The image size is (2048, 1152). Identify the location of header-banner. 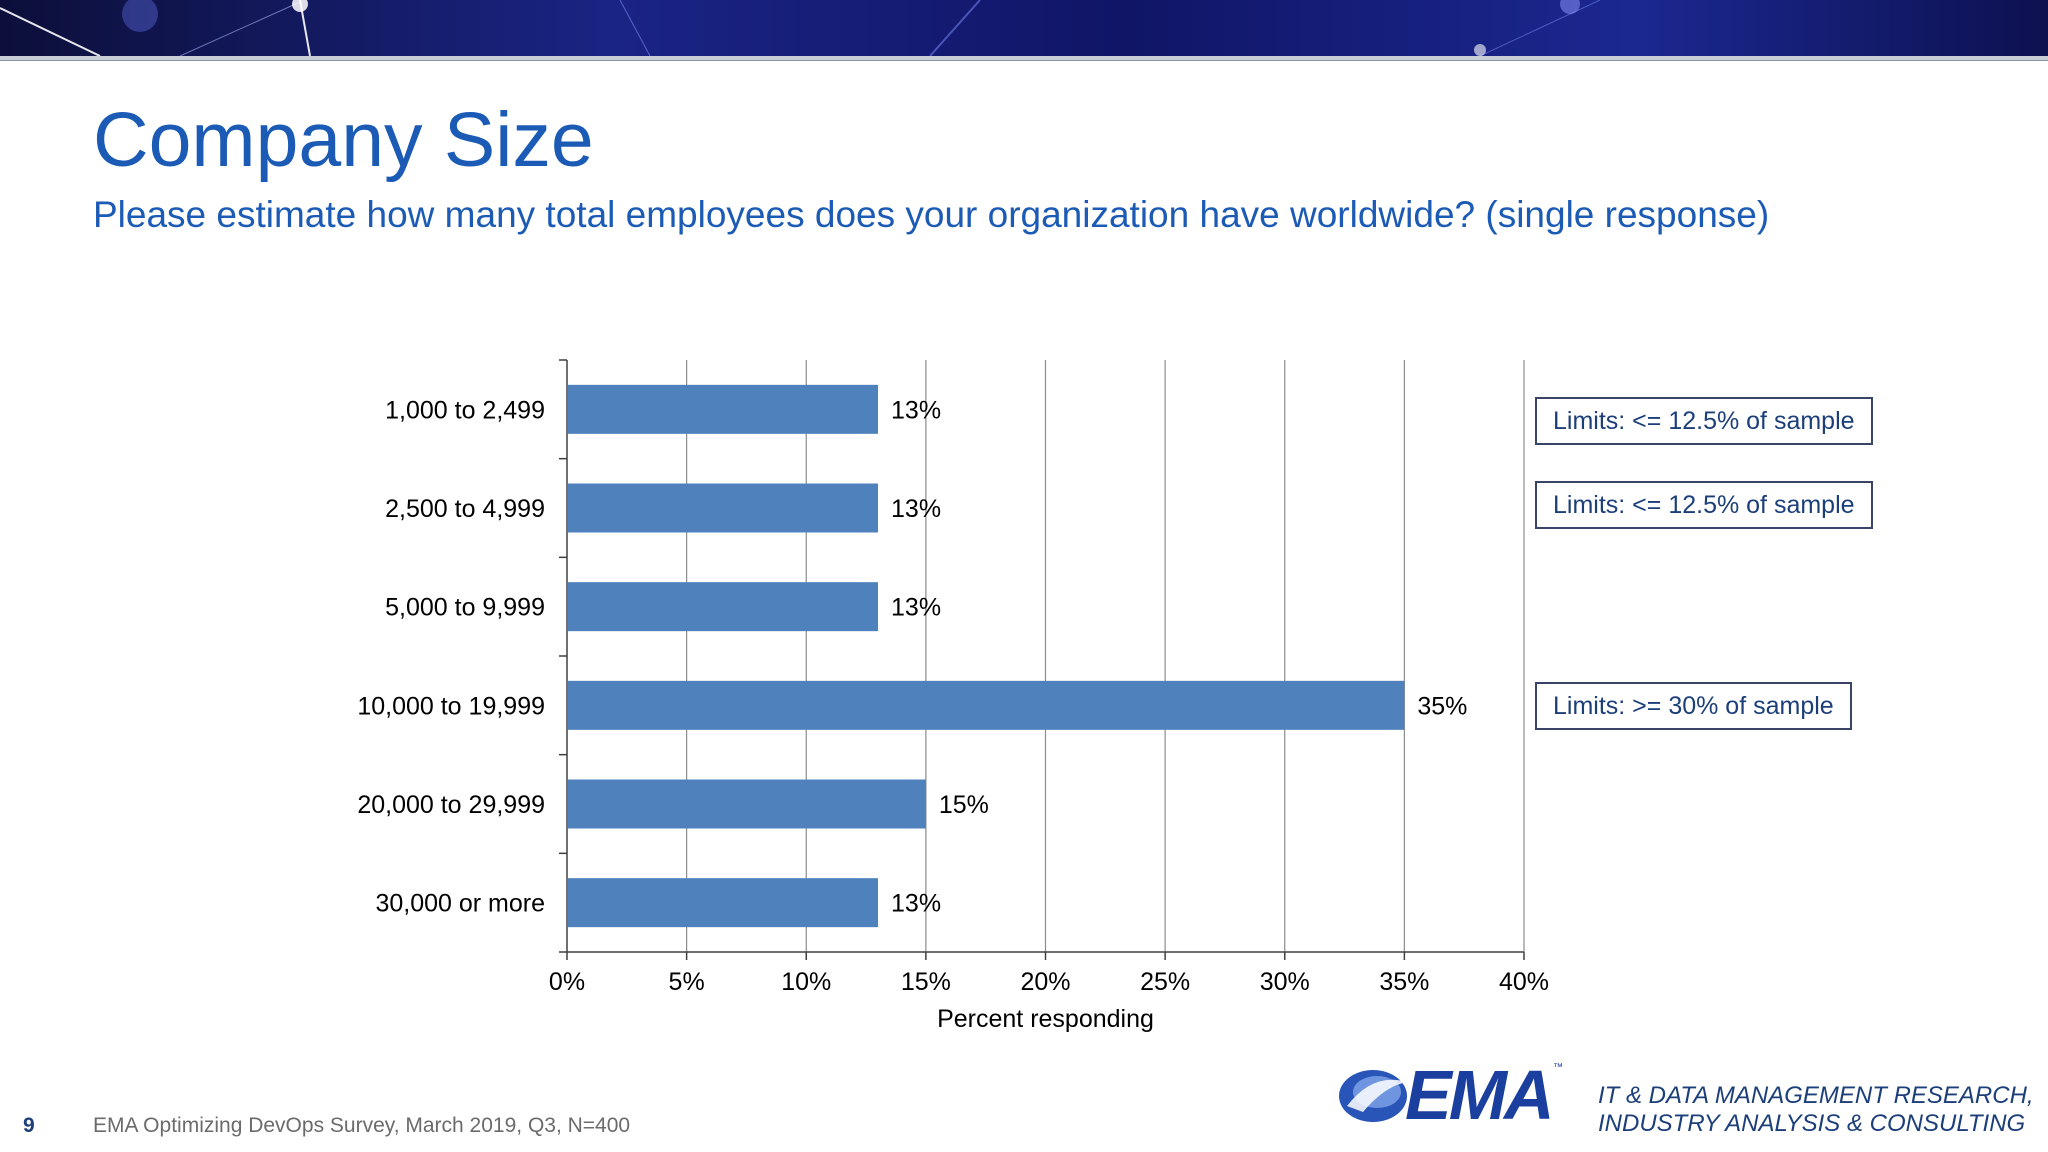
(1024, 28).